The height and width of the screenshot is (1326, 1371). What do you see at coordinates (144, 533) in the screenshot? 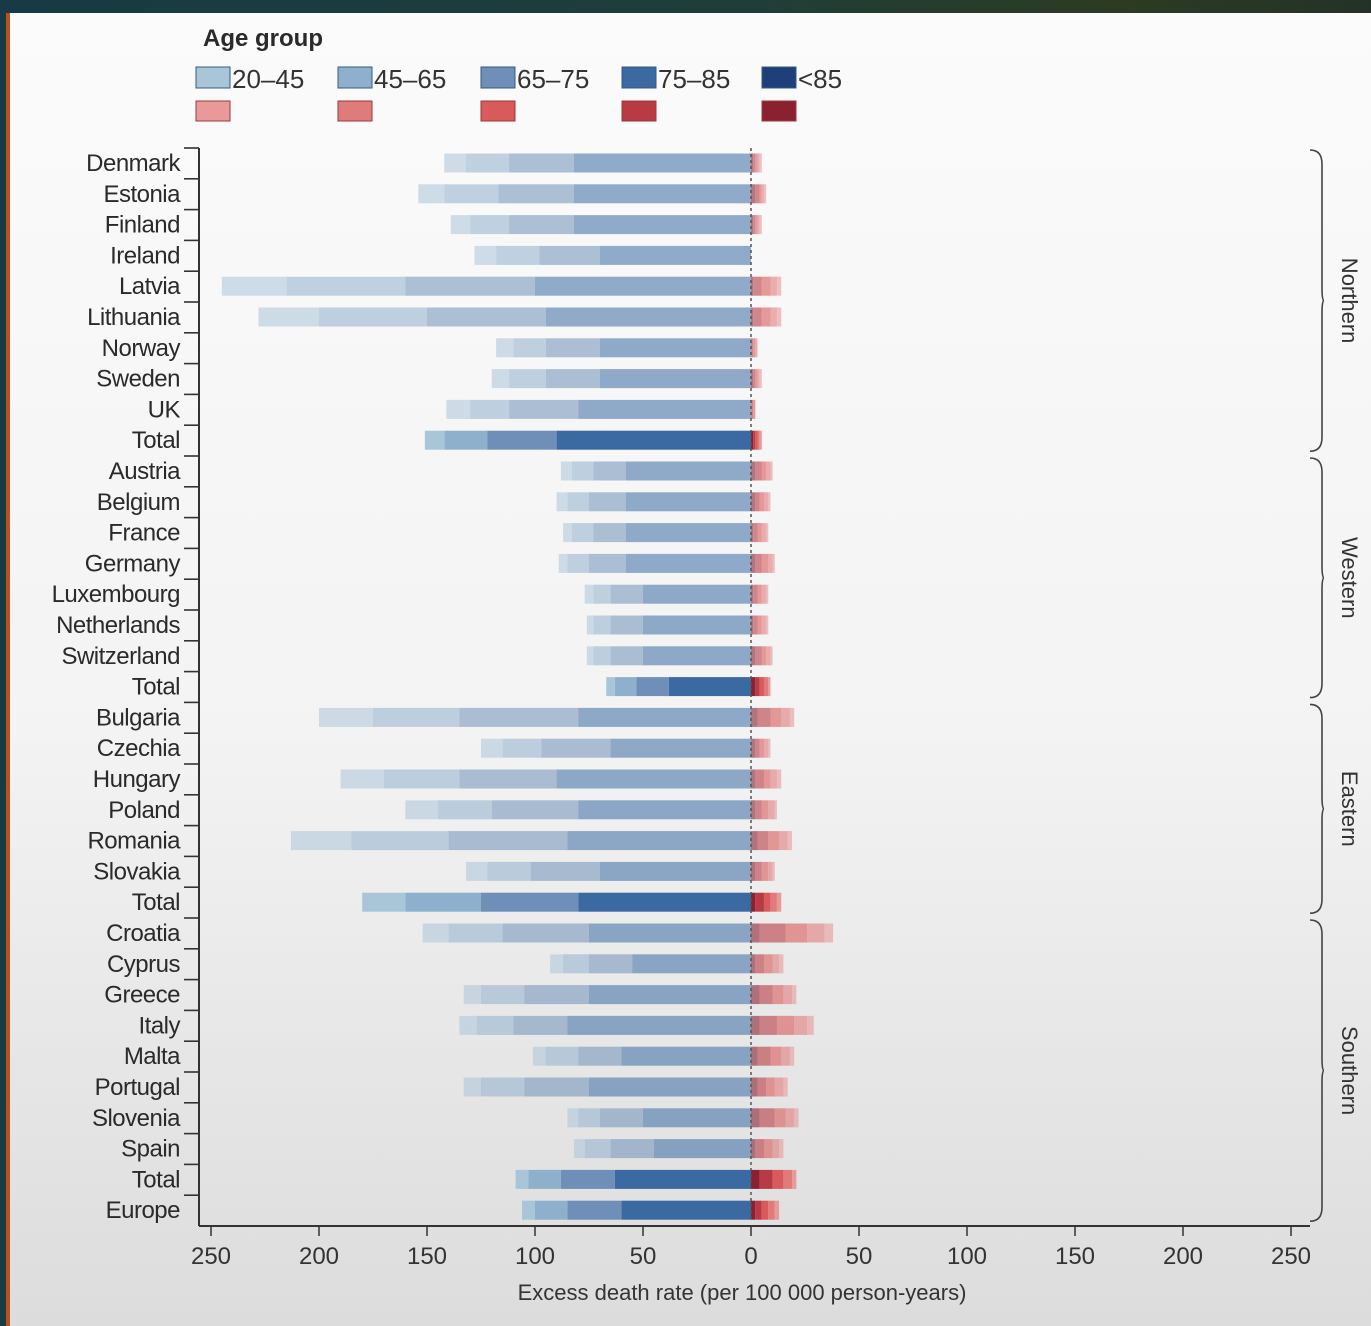
I see `category-label: France` at bounding box center [144, 533].